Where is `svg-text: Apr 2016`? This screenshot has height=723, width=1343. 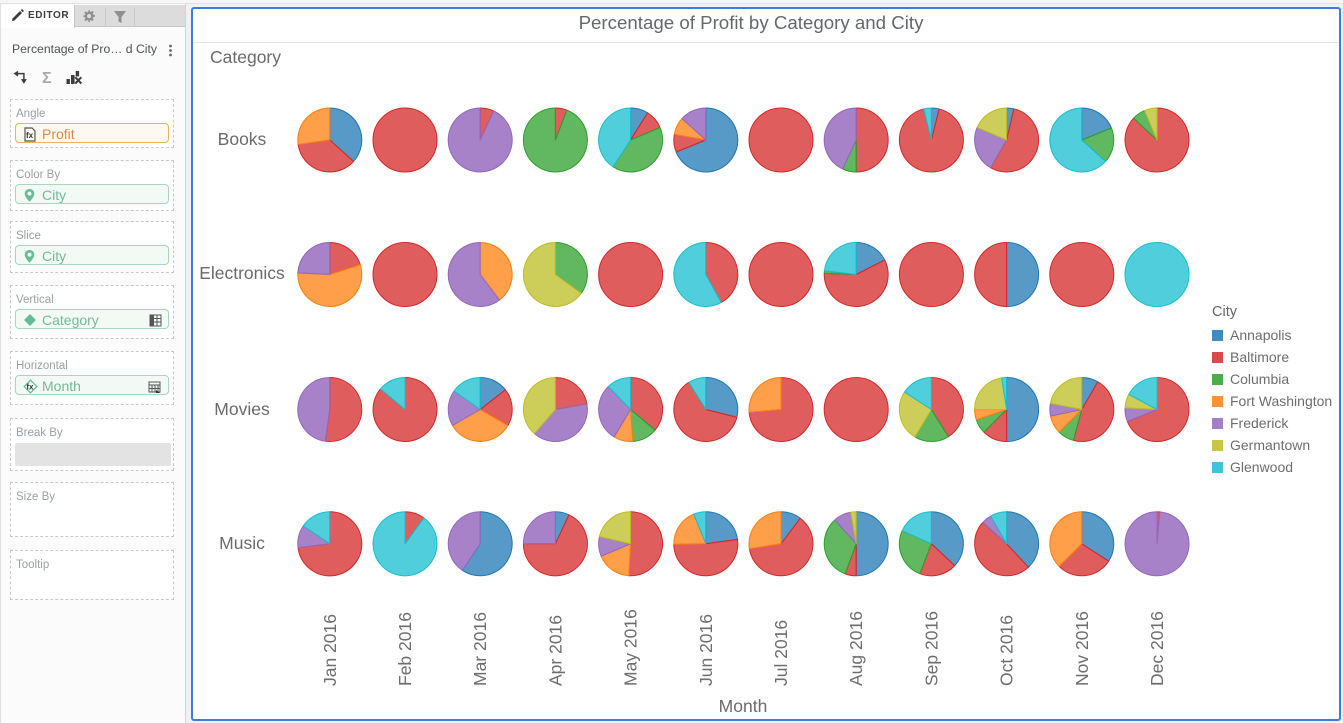 svg-text: Apr 2016 is located at coordinates (555, 650).